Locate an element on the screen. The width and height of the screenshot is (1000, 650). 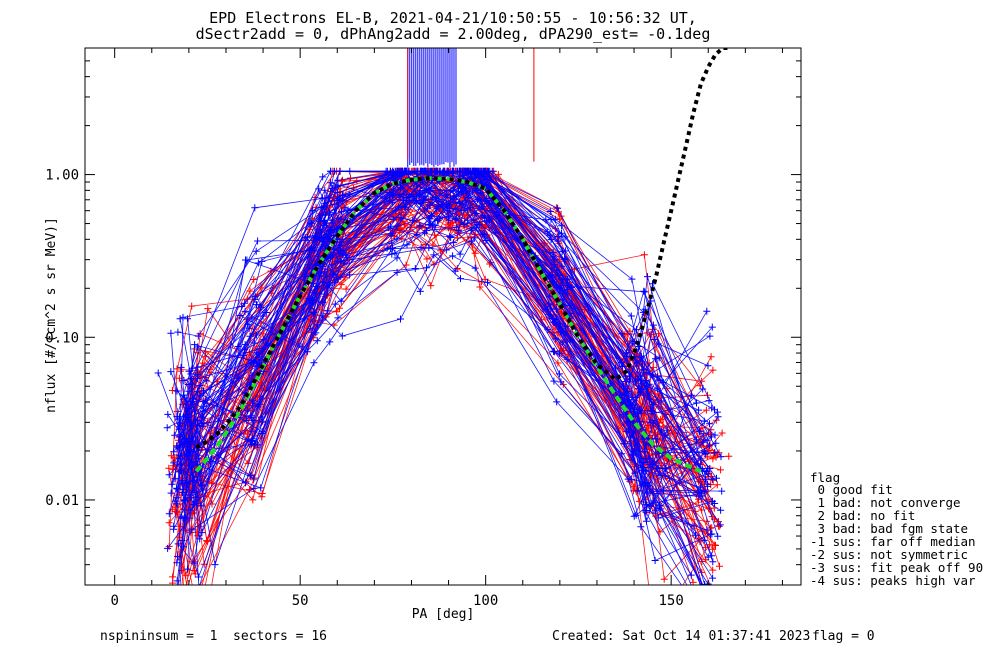
legend-item-3: 3 bad: bad fgm state is located at coordinates (889, 528).